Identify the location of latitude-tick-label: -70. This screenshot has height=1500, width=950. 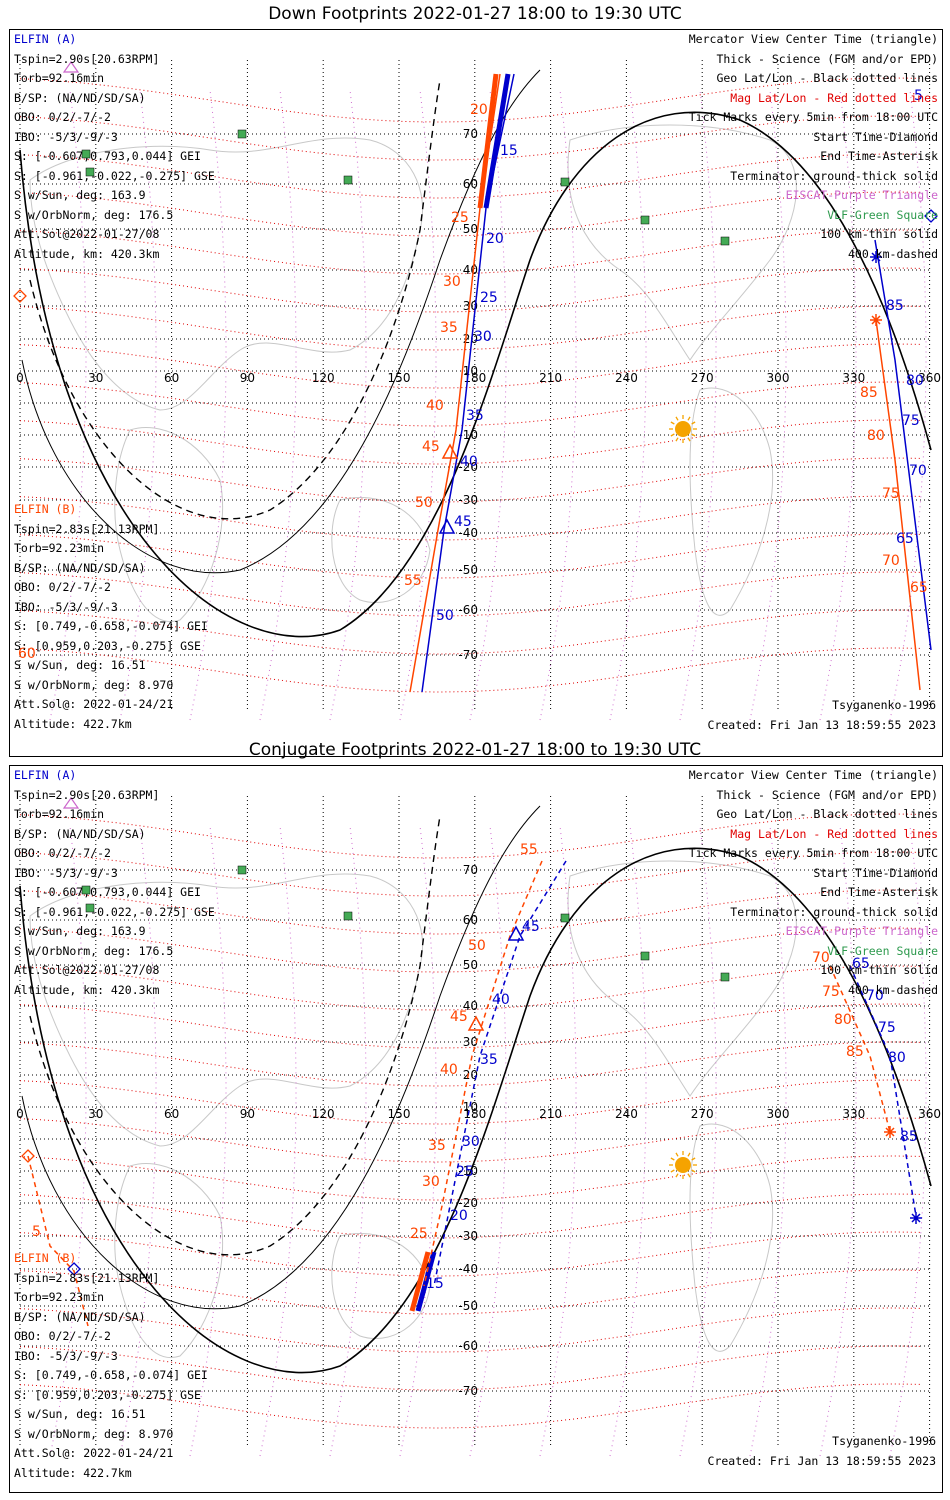
(468, 655).